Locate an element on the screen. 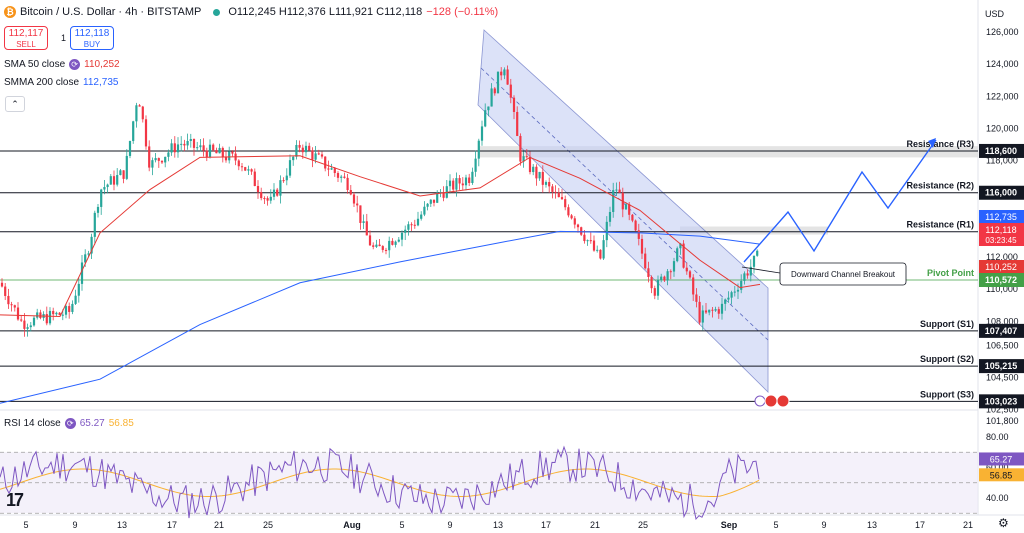 This screenshot has height=533, width=1024. time-tick: 9 is located at coordinates (449, 525).